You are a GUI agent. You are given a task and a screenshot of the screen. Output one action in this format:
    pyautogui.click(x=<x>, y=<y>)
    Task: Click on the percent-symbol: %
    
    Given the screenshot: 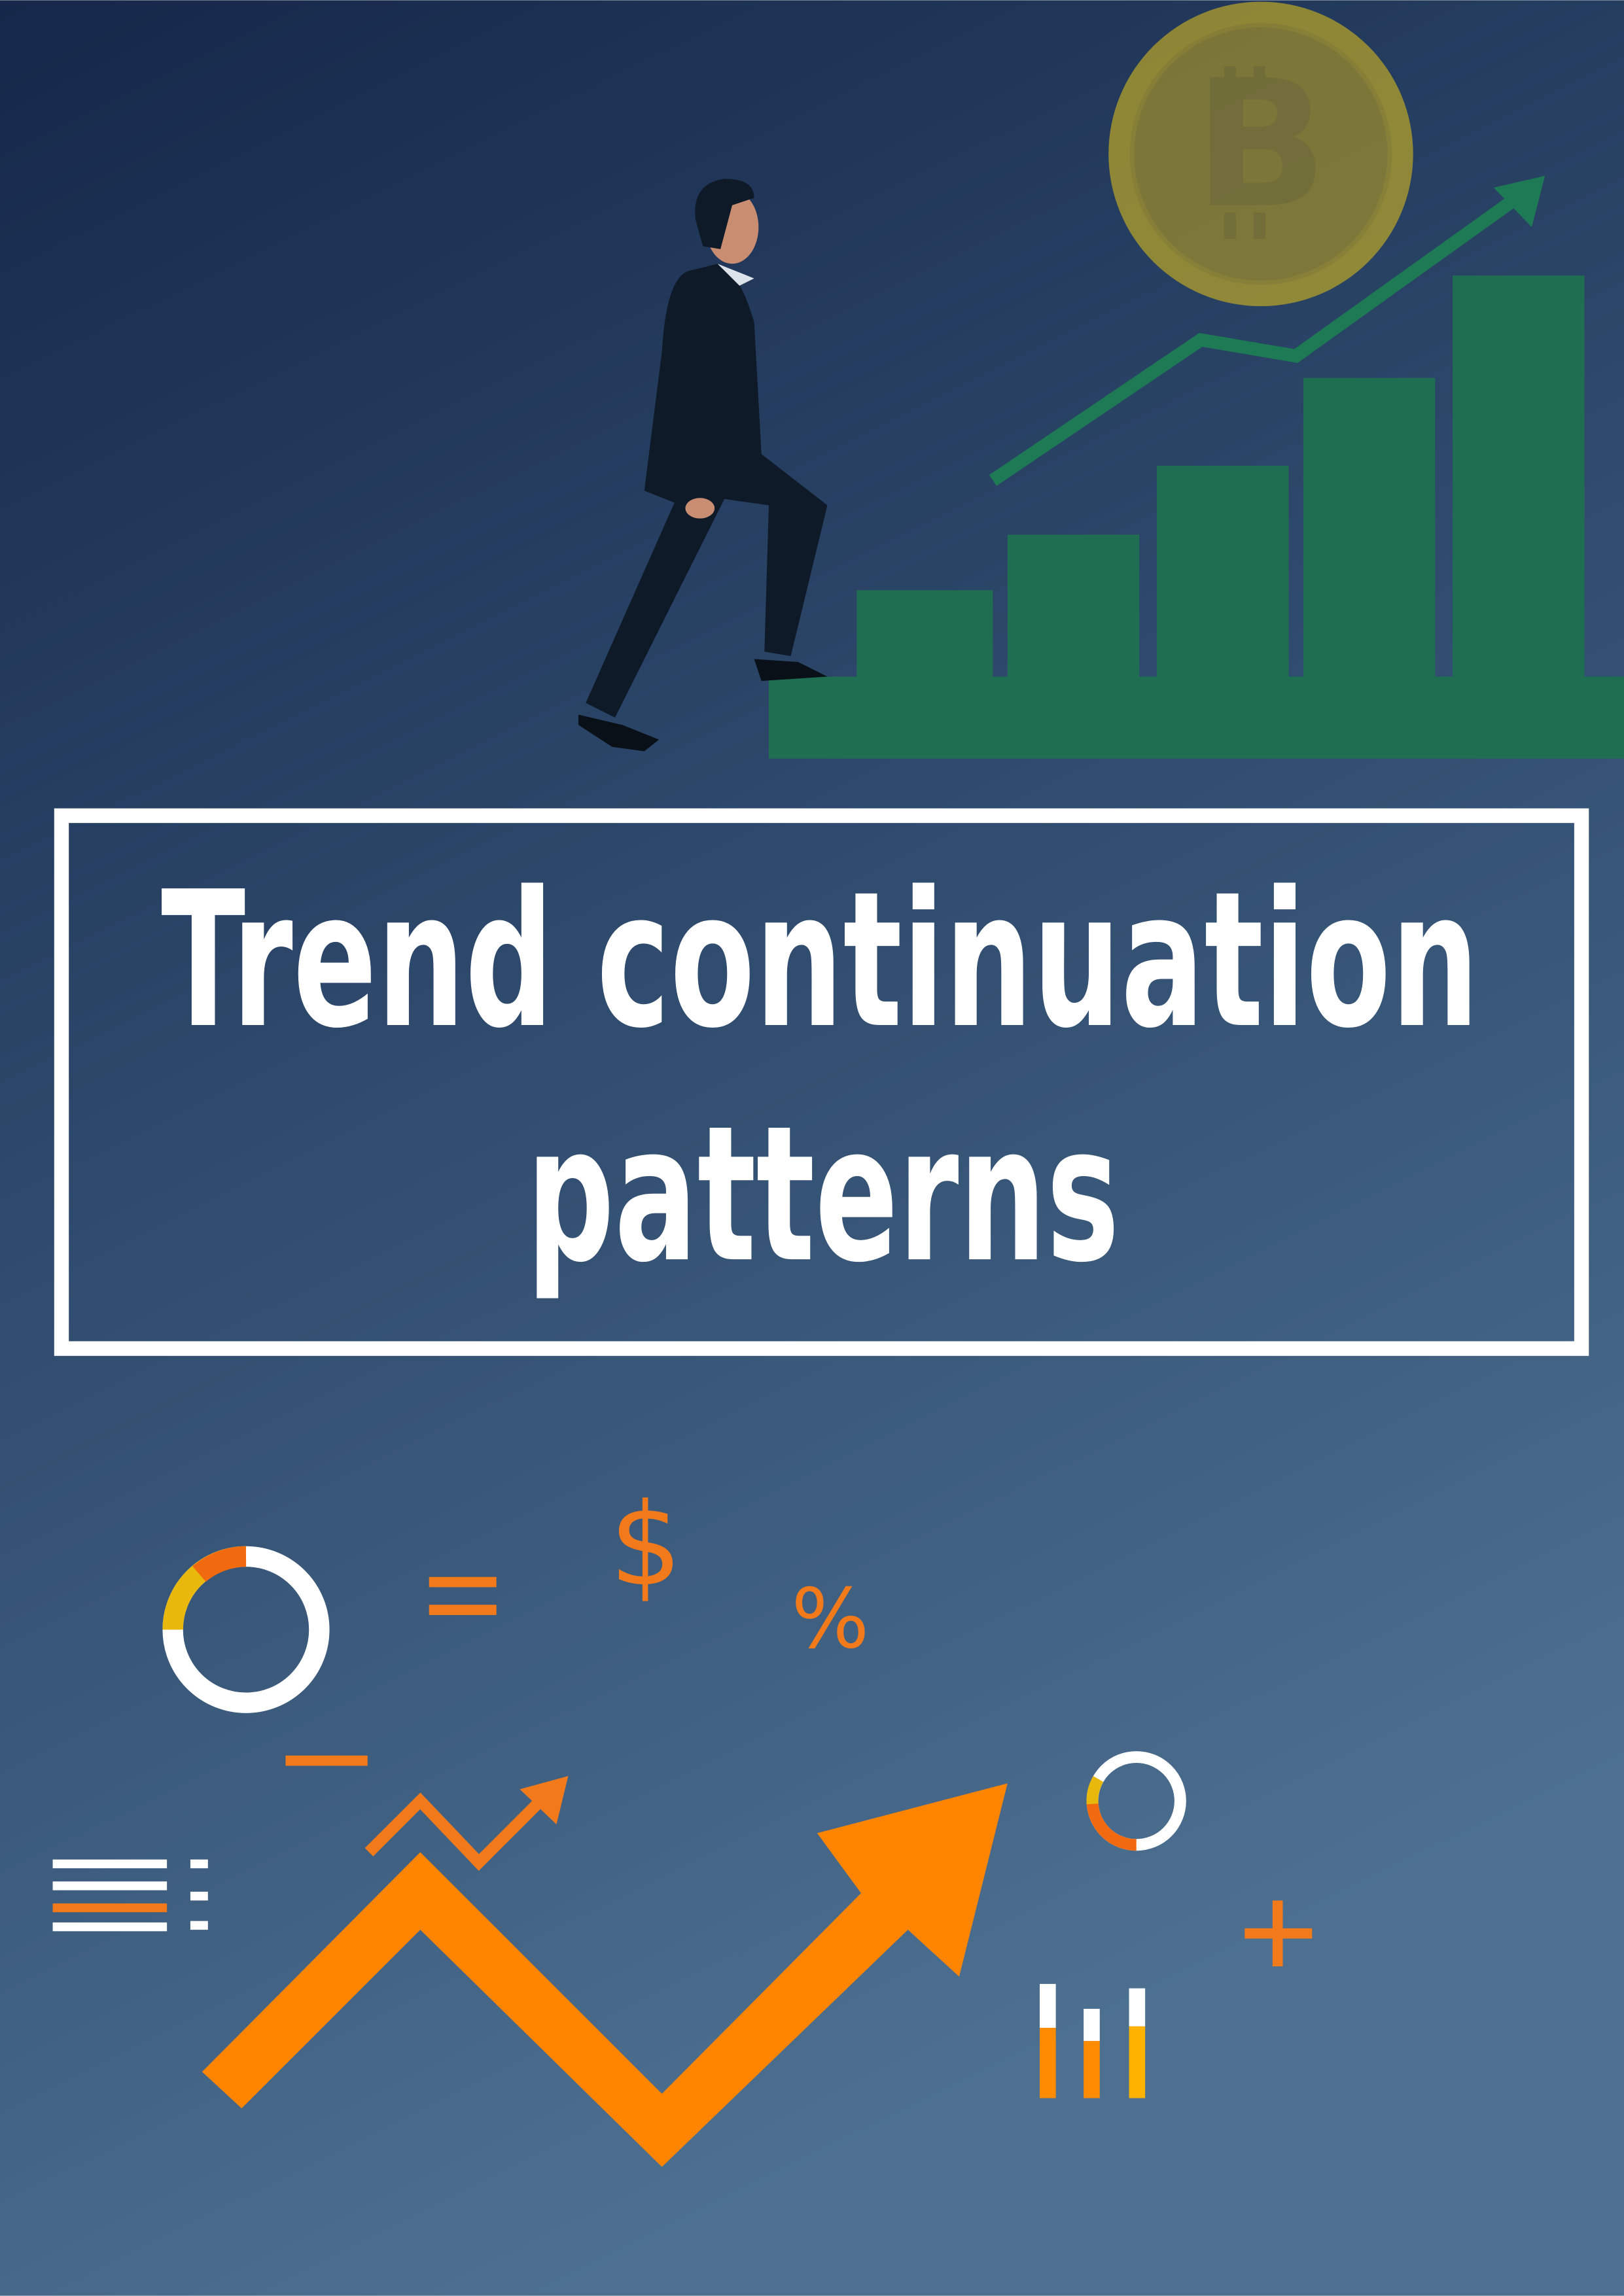 What is the action you would take?
    pyautogui.click(x=830, y=1619)
    